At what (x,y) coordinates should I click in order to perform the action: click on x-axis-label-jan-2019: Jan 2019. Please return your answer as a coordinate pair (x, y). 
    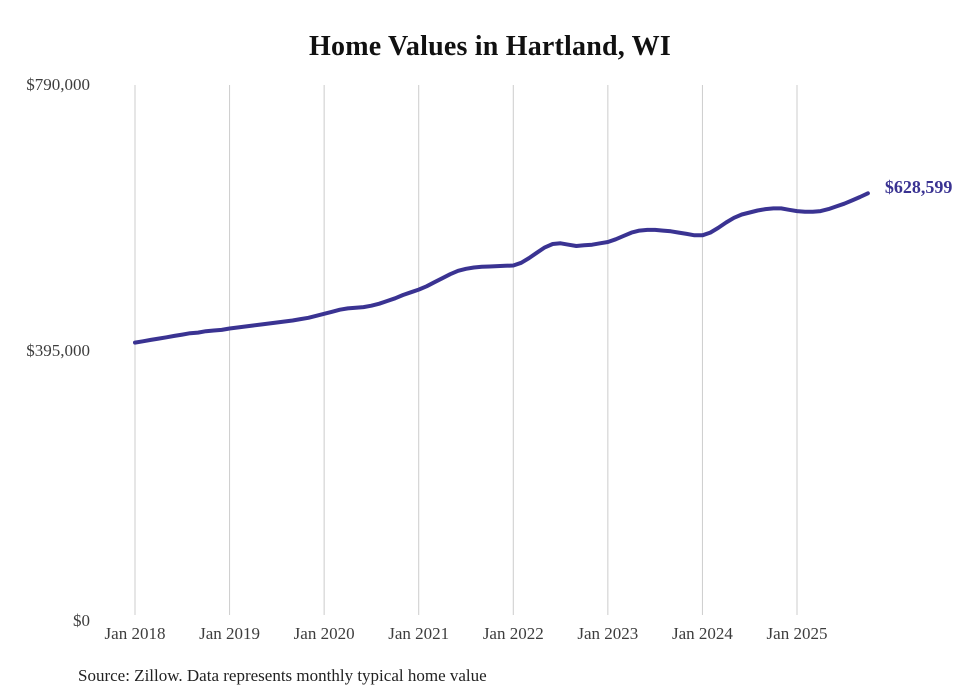
    Looking at the image, I should click on (230, 633).